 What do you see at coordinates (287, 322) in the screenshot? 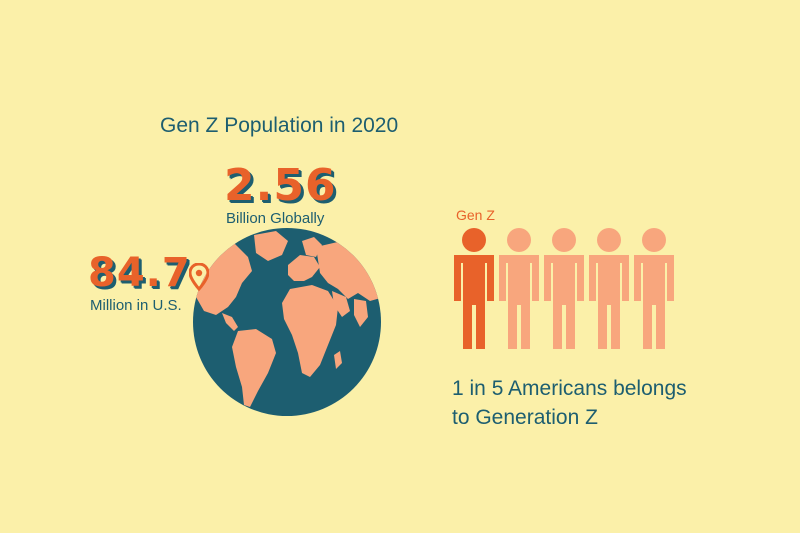
I see `globe-icon` at bounding box center [287, 322].